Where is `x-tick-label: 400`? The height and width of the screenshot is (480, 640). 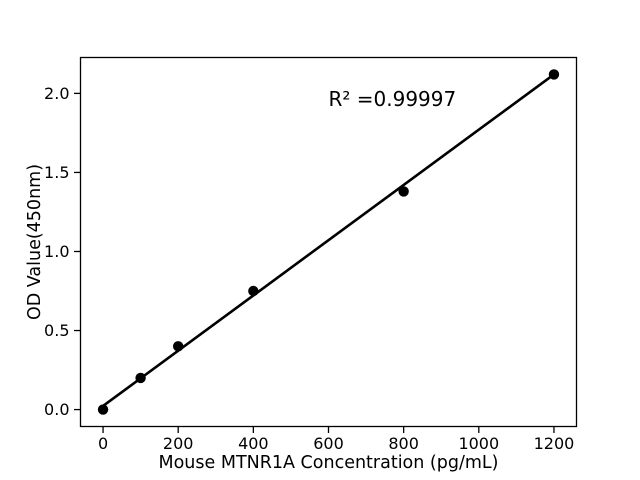
x-tick-label: 400 is located at coordinates (253, 443).